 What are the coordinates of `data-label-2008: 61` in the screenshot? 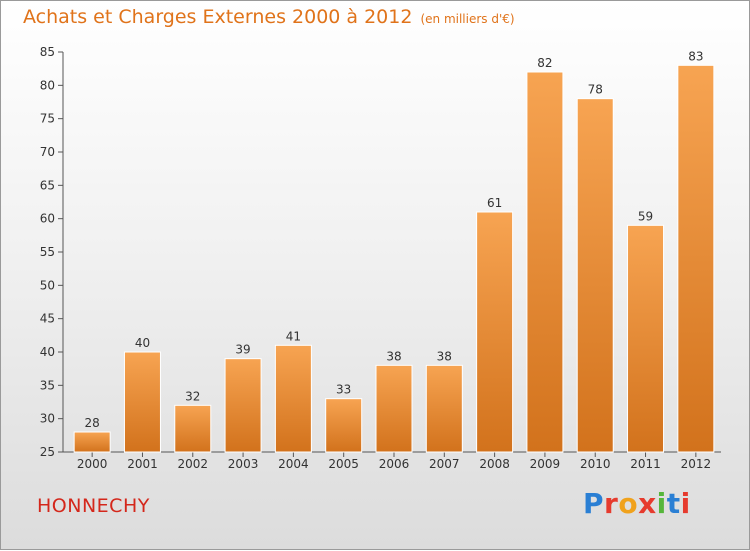 It's located at (494, 203).